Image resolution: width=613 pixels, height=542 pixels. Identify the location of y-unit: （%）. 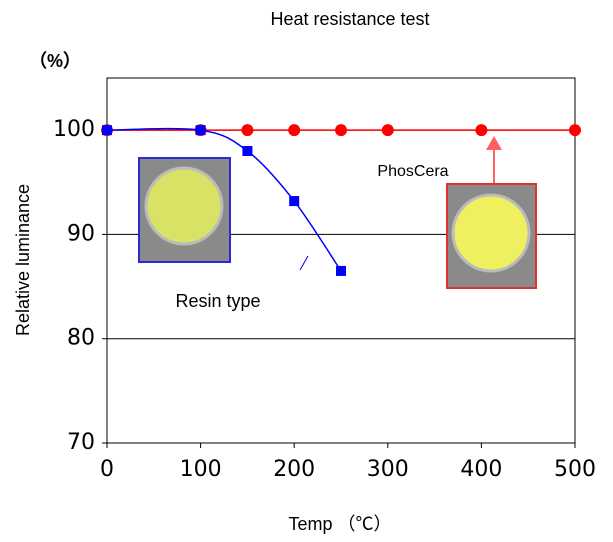
(55, 61).